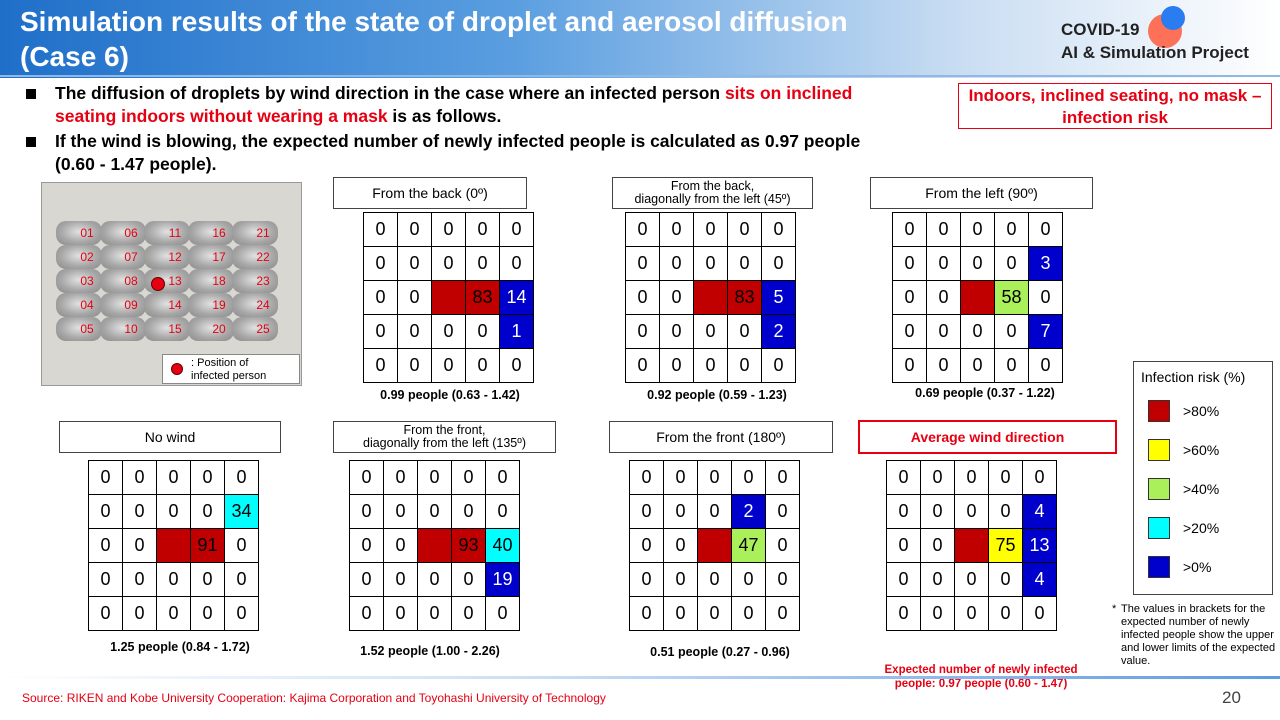  I want to click on seat-legend-line1: : Position of, so click(220, 363).